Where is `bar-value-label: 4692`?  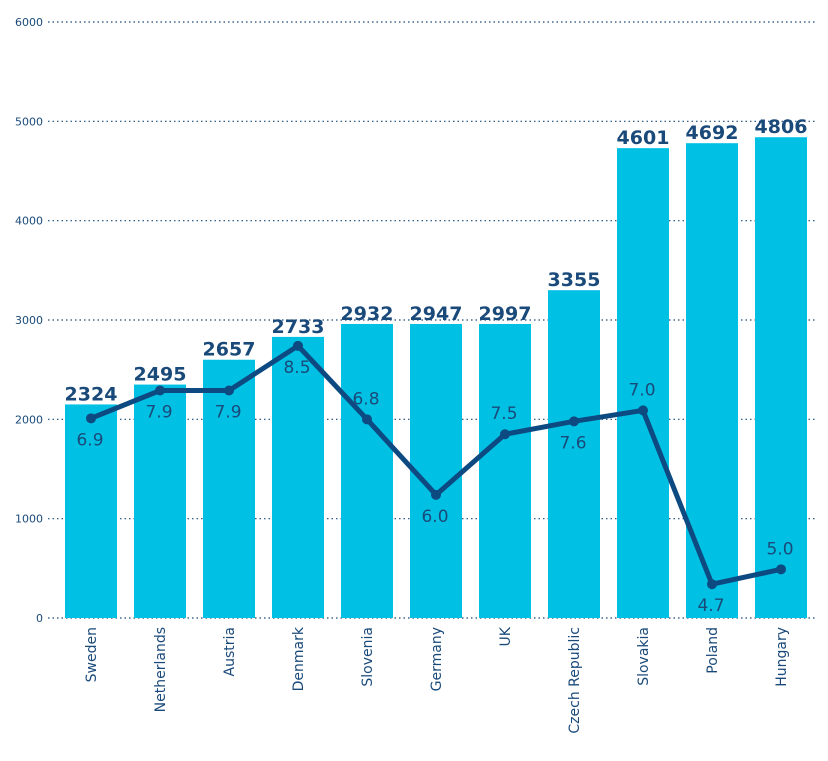
bar-value-label: 4692 is located at coordinates (712, 133).